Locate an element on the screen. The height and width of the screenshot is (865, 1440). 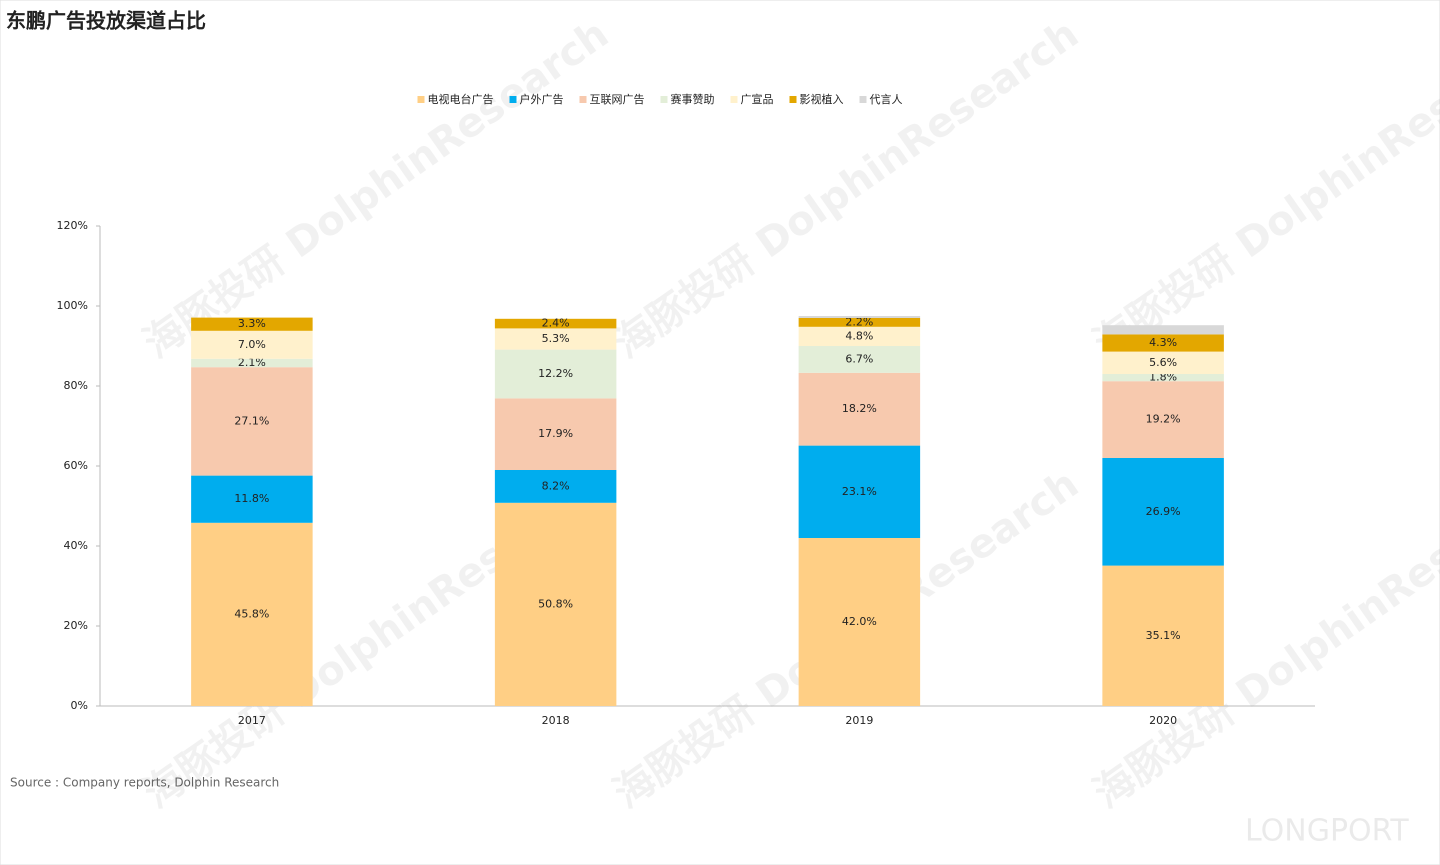
value-label: 18.2% is located at coordinates (859, 408).